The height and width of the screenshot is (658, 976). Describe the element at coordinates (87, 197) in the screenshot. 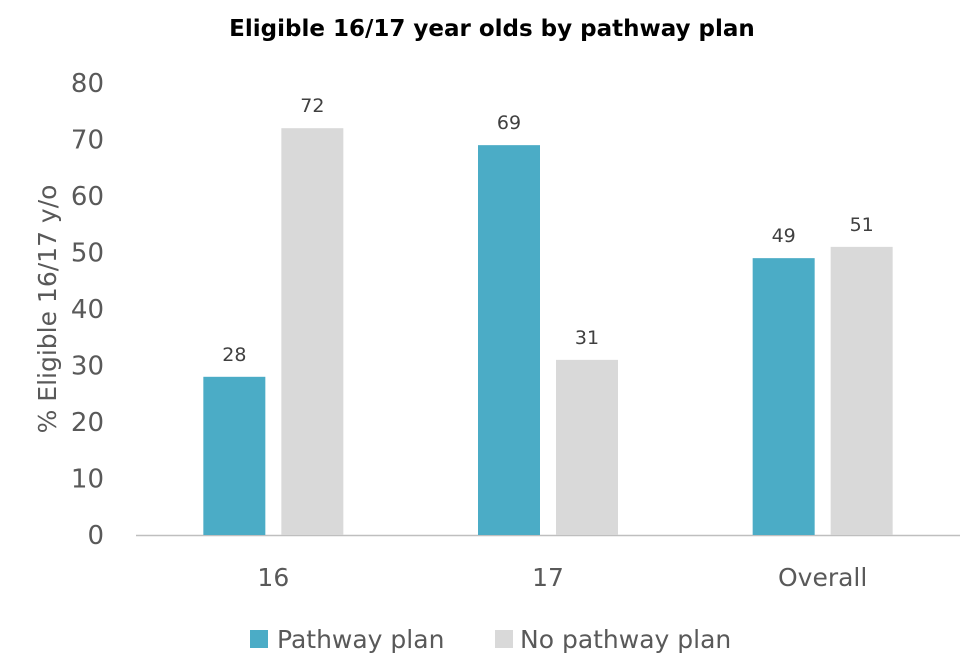

I see `y-tick-label: 60` at that location.